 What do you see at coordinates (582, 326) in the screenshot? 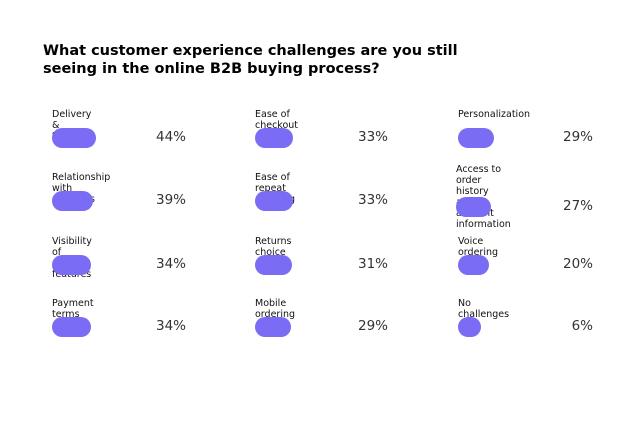
I see `value-label: 6%` at bounding box center [582, 326].